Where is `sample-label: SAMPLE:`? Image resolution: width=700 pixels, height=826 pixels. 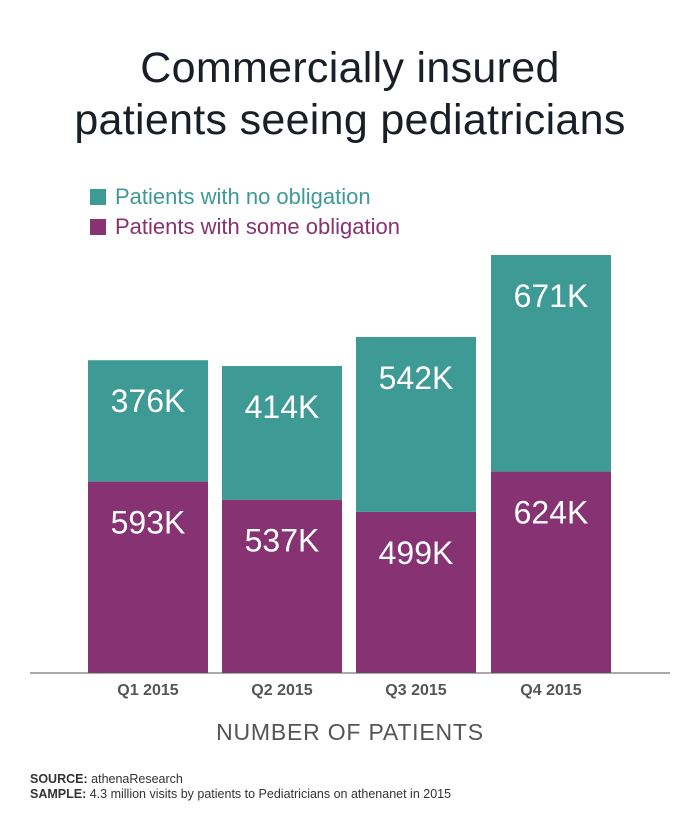
sample-label: SAMPLE: is located at coordinates (58, 794).